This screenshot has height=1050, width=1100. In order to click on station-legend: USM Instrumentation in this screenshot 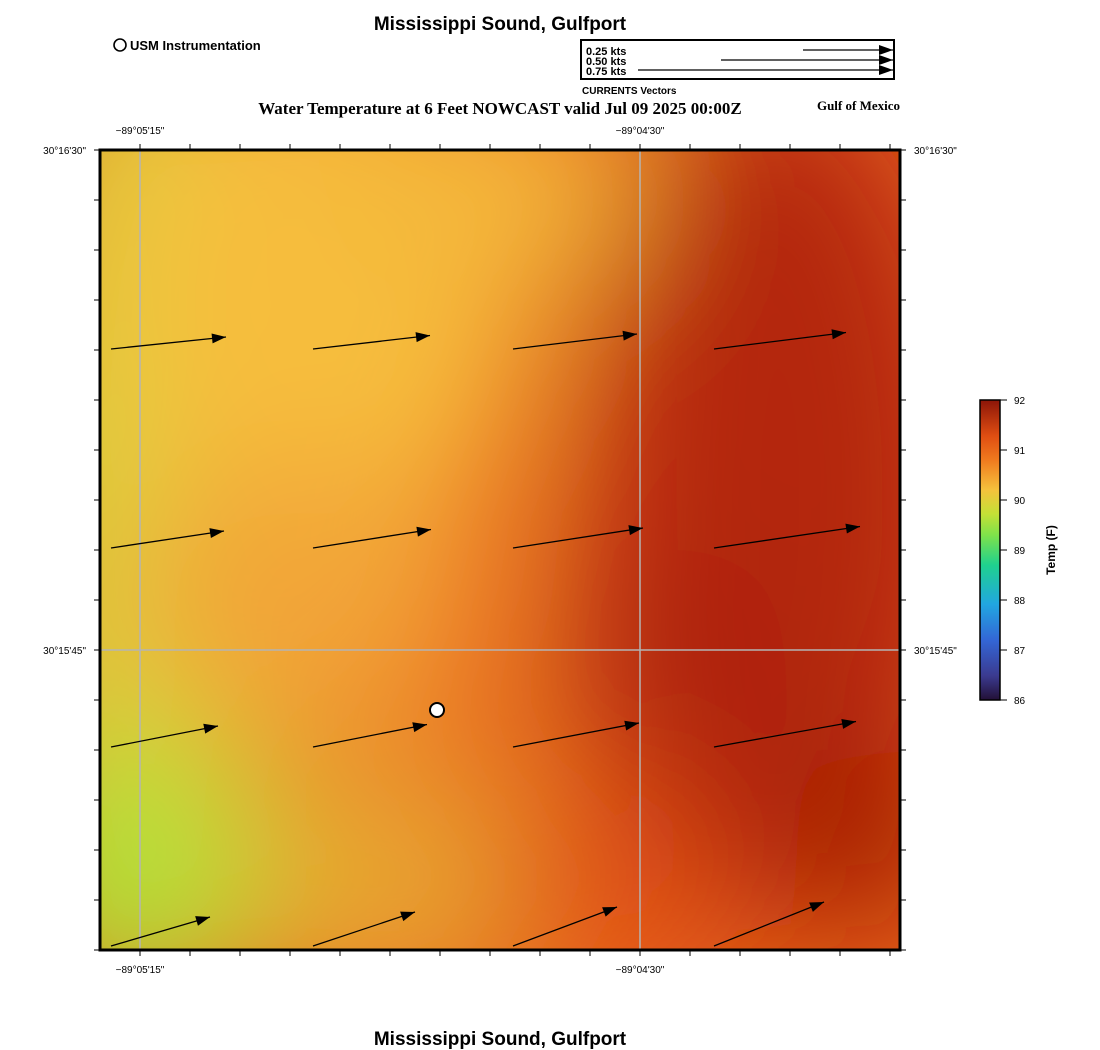, I will do `click(187, 45)`.